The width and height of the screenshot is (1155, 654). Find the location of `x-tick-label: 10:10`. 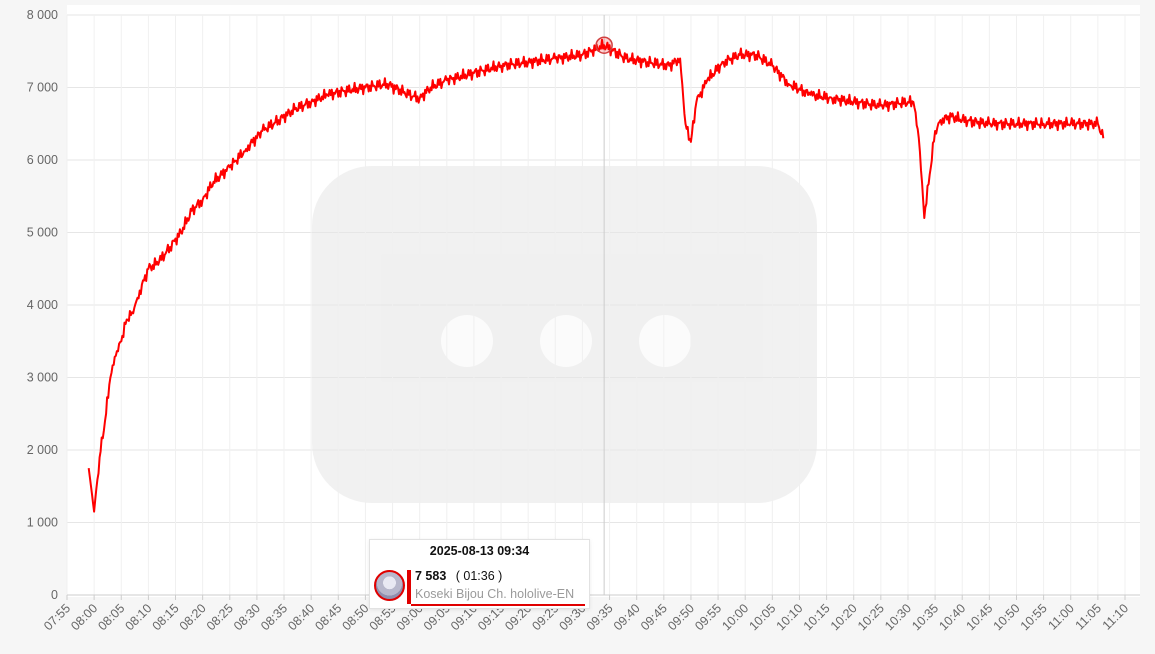

x-tick-label: 10:10 is located at coordinates (790, 617).